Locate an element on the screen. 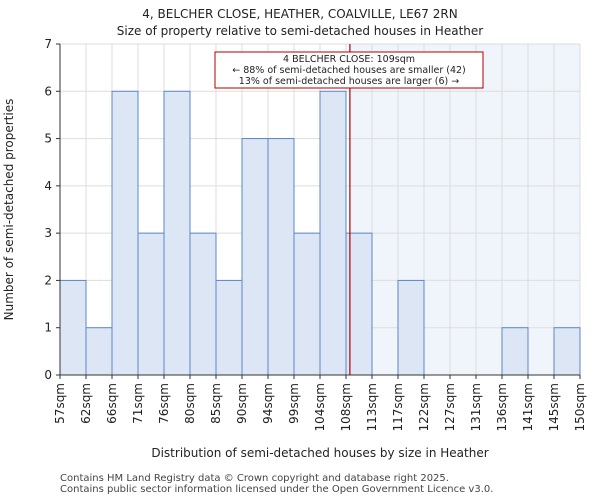  y-tick-label: 7 is located at coordinates (48, 44).